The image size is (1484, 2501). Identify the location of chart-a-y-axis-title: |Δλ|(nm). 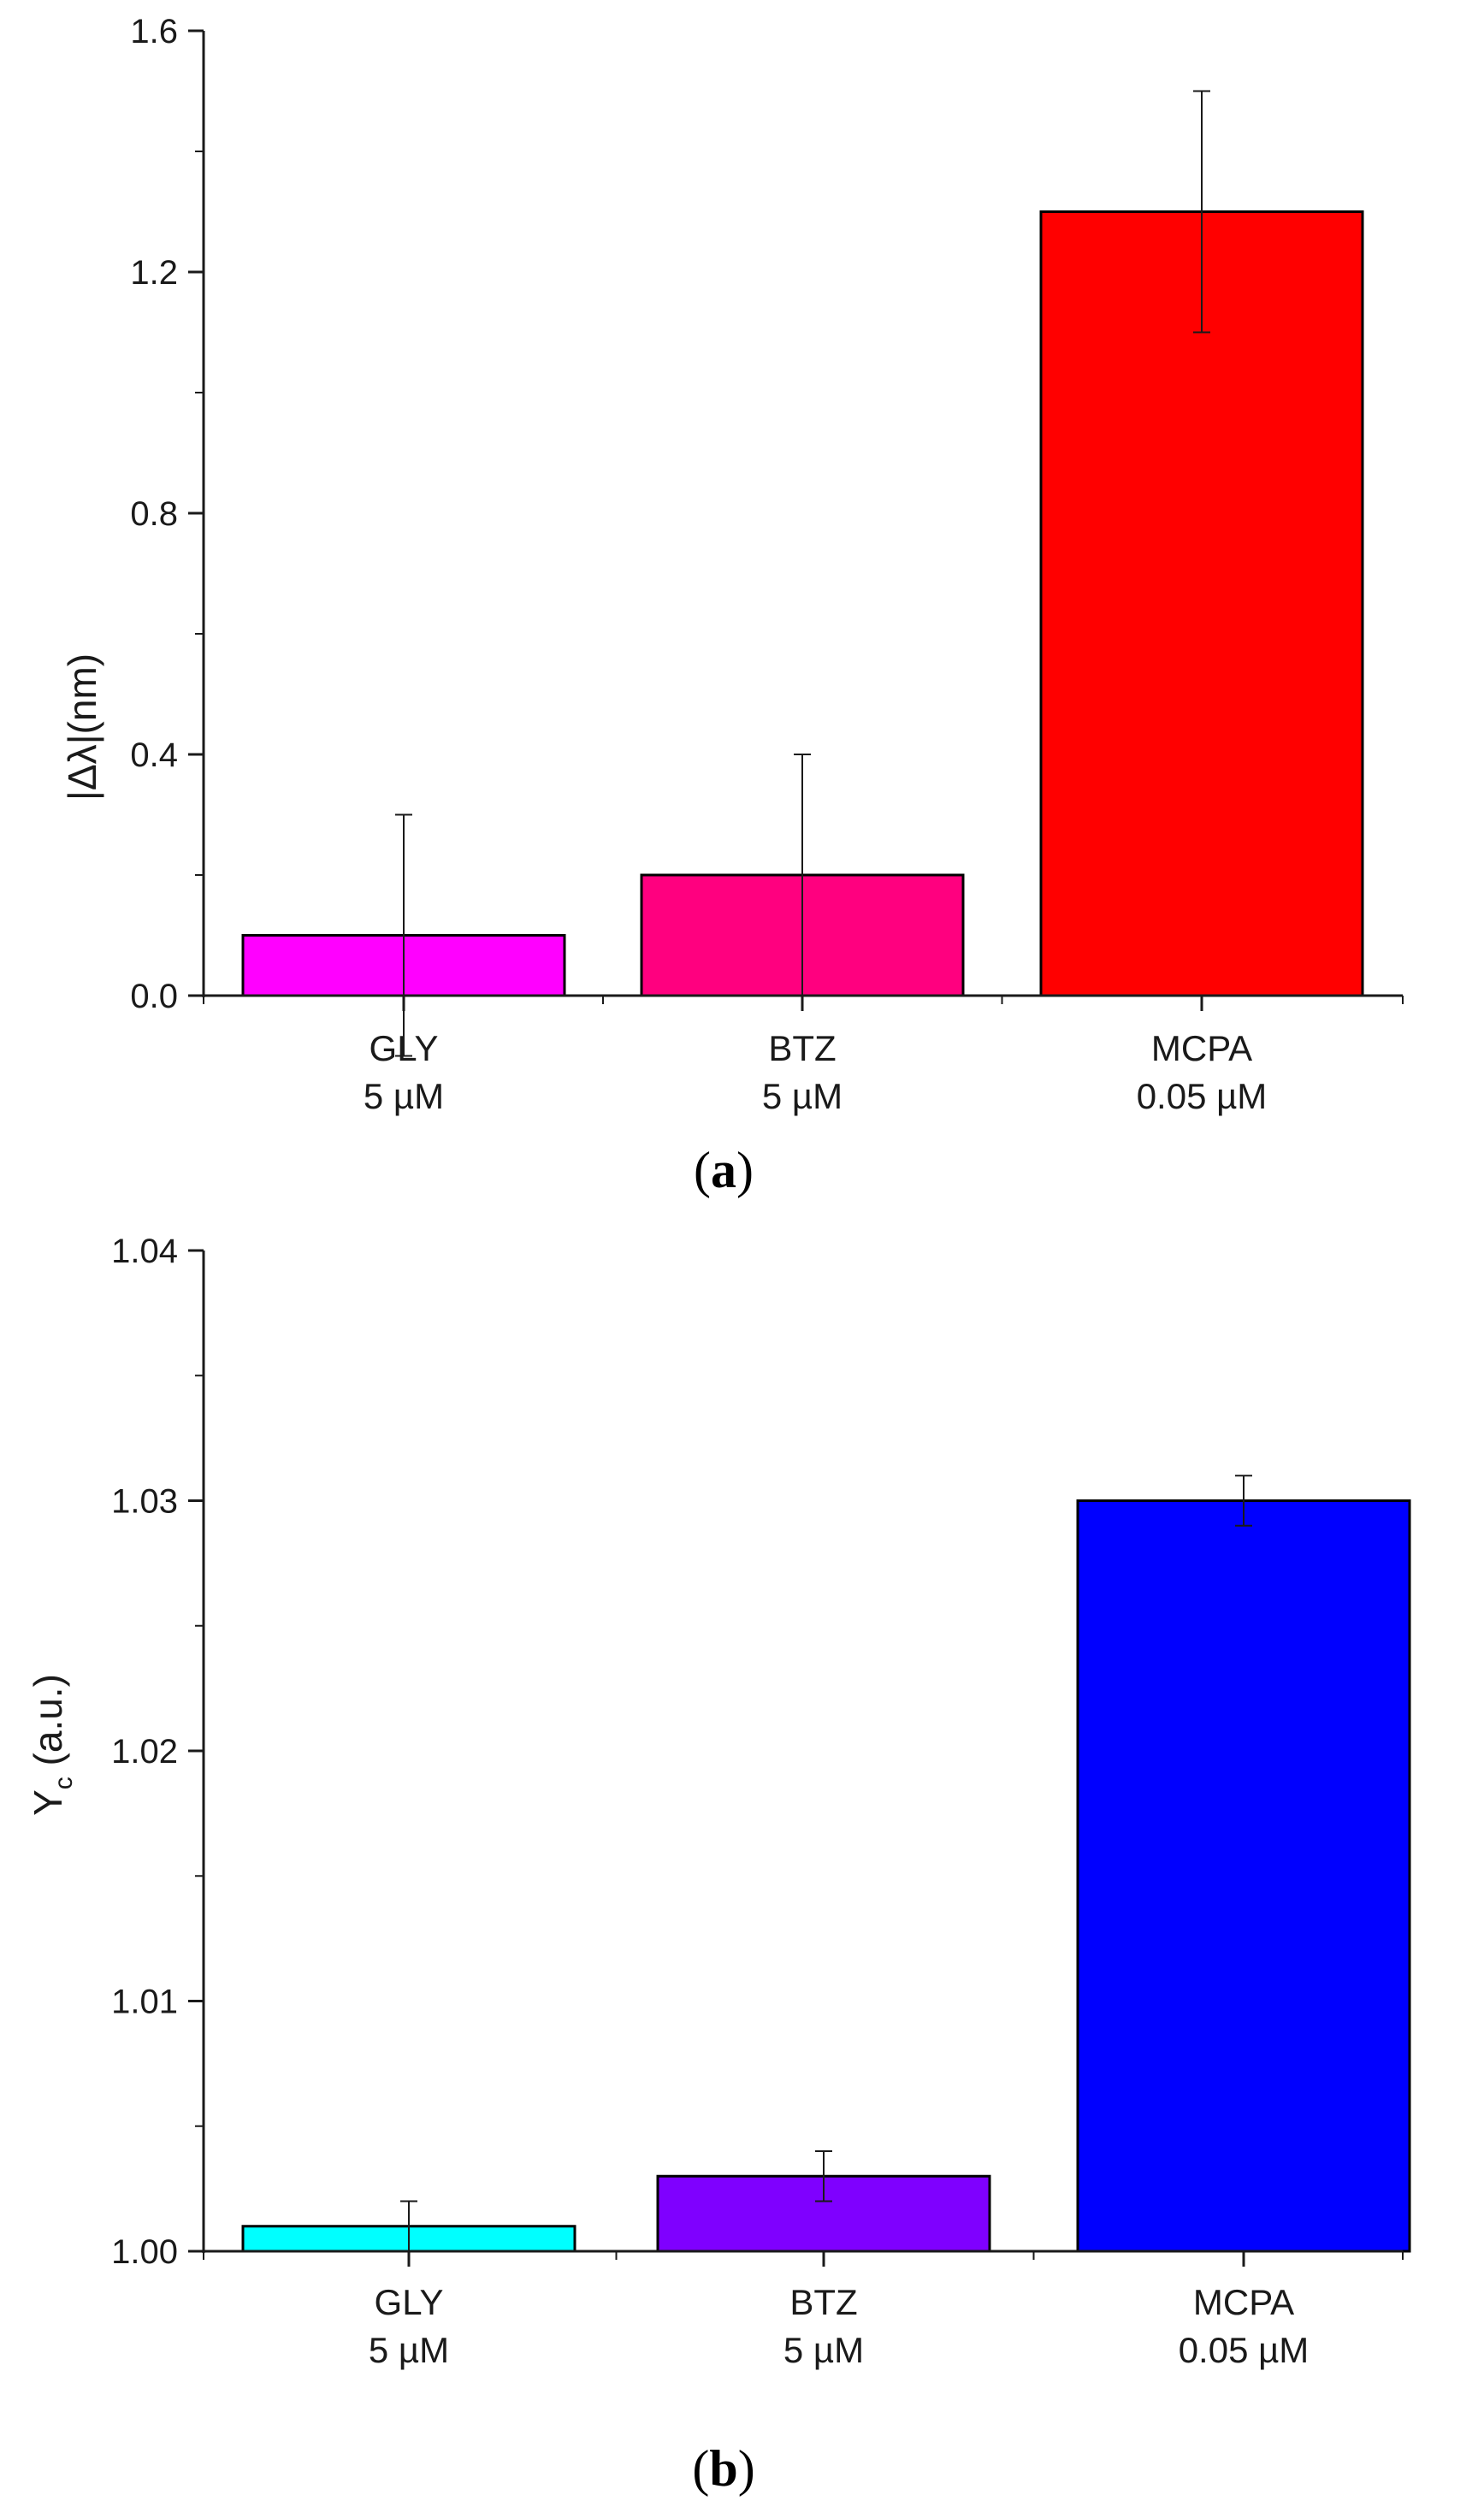
(82, 727).